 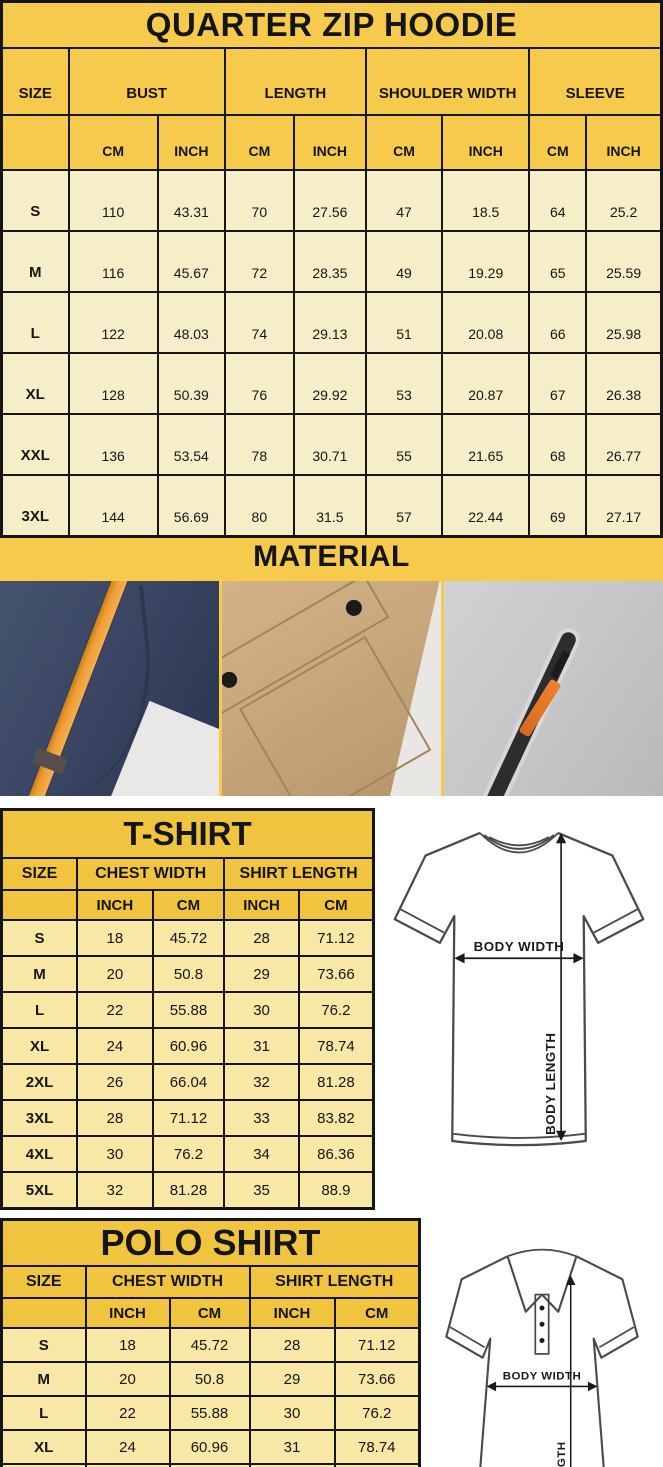 I want to click on value-cell: 51, so click(x=404, y=322).